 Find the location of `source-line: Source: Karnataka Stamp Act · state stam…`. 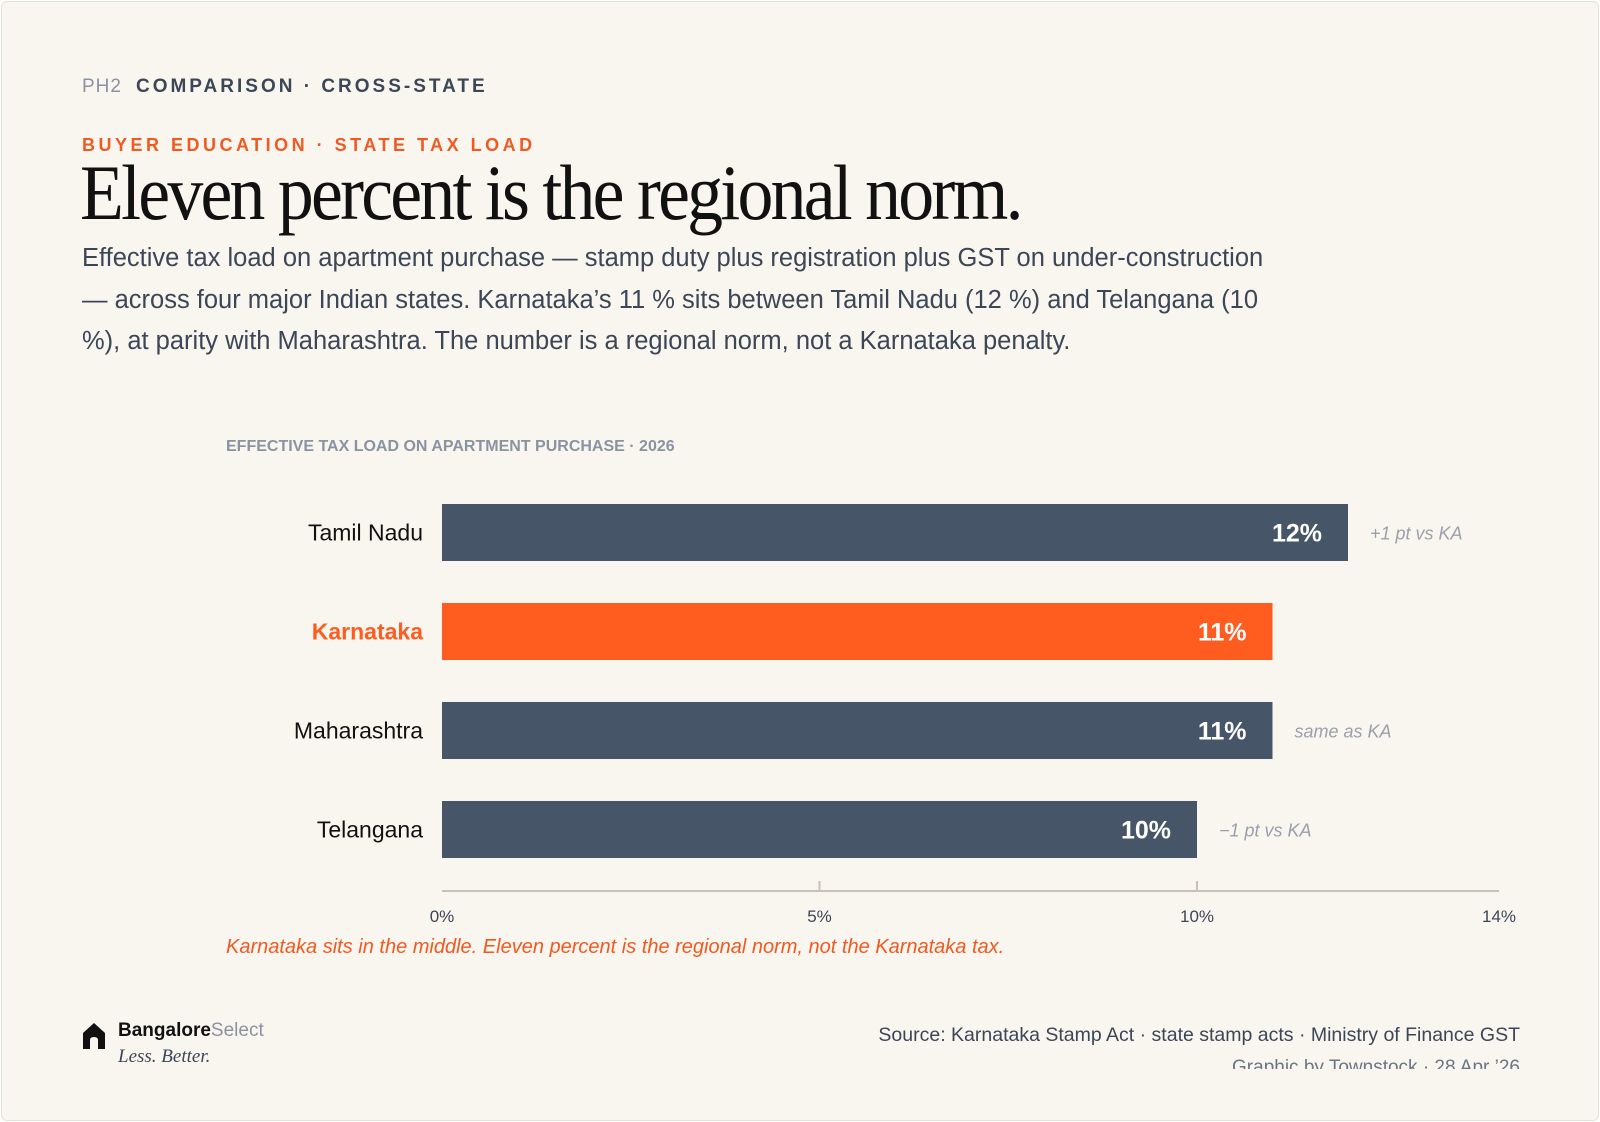

source-line: Source: Karnataka Stamp Act · state stam… is located at coordinates (1199, 1035).